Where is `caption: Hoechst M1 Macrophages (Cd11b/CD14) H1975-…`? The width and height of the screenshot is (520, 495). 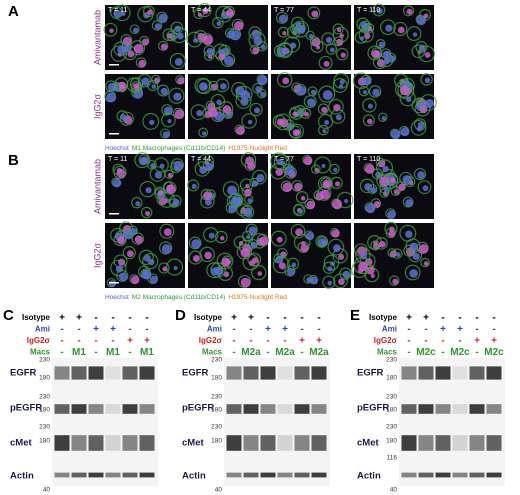
caption: Hoechst M1 Macrophages (Cd11b/CD14) H1975-… is located at coordinates (196, 148).